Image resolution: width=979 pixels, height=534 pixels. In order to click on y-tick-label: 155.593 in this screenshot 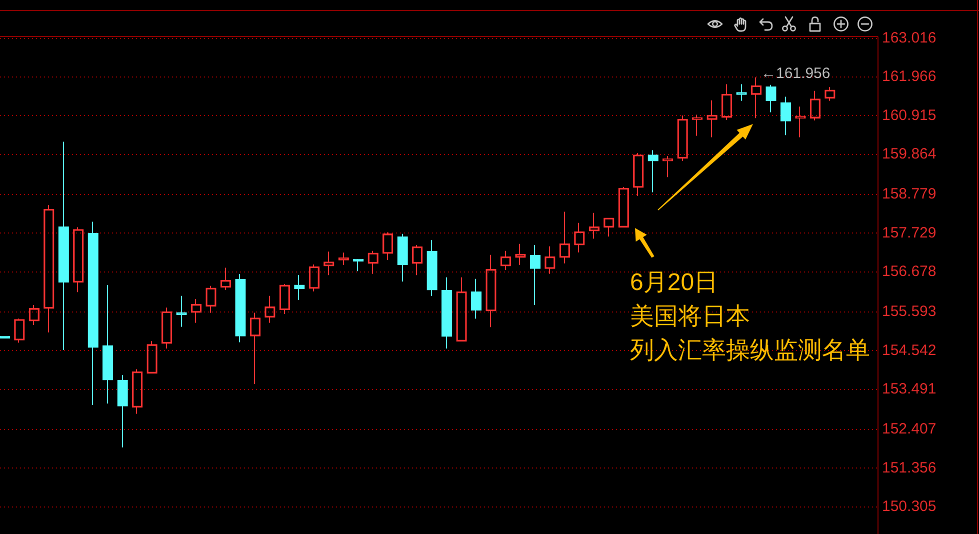, I will do `click(909, 311)`.